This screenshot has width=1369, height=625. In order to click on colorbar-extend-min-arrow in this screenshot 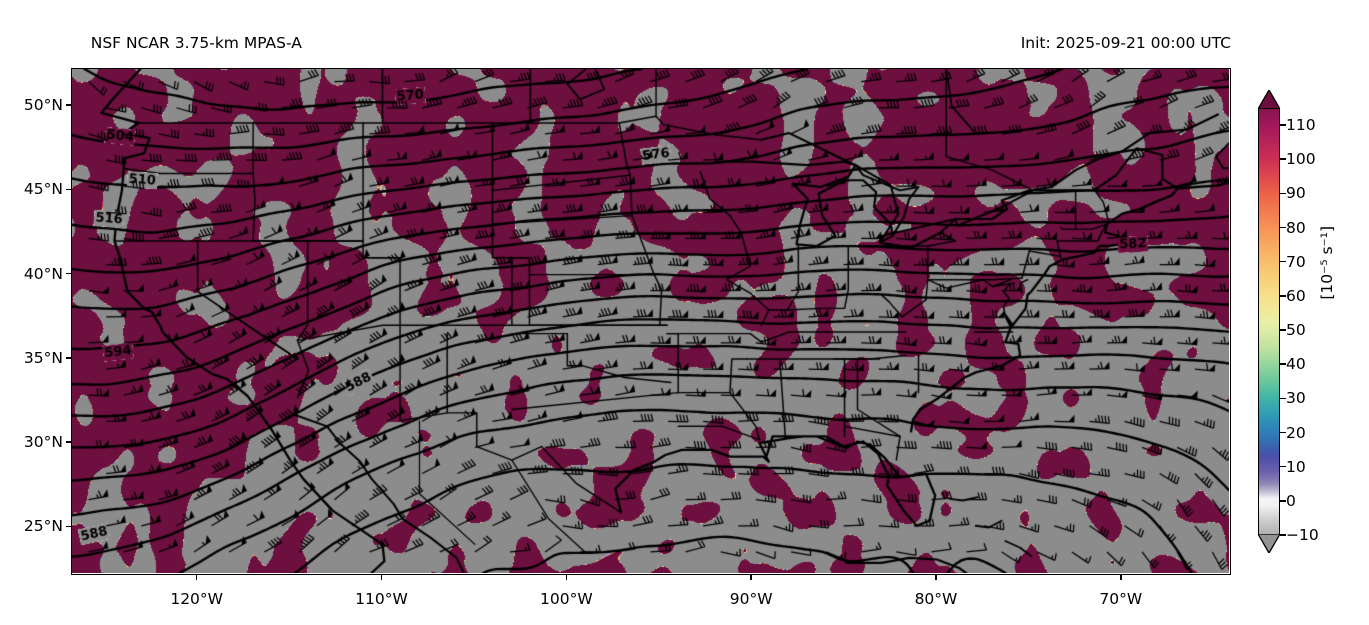, I will do `click(1269, 543)`.